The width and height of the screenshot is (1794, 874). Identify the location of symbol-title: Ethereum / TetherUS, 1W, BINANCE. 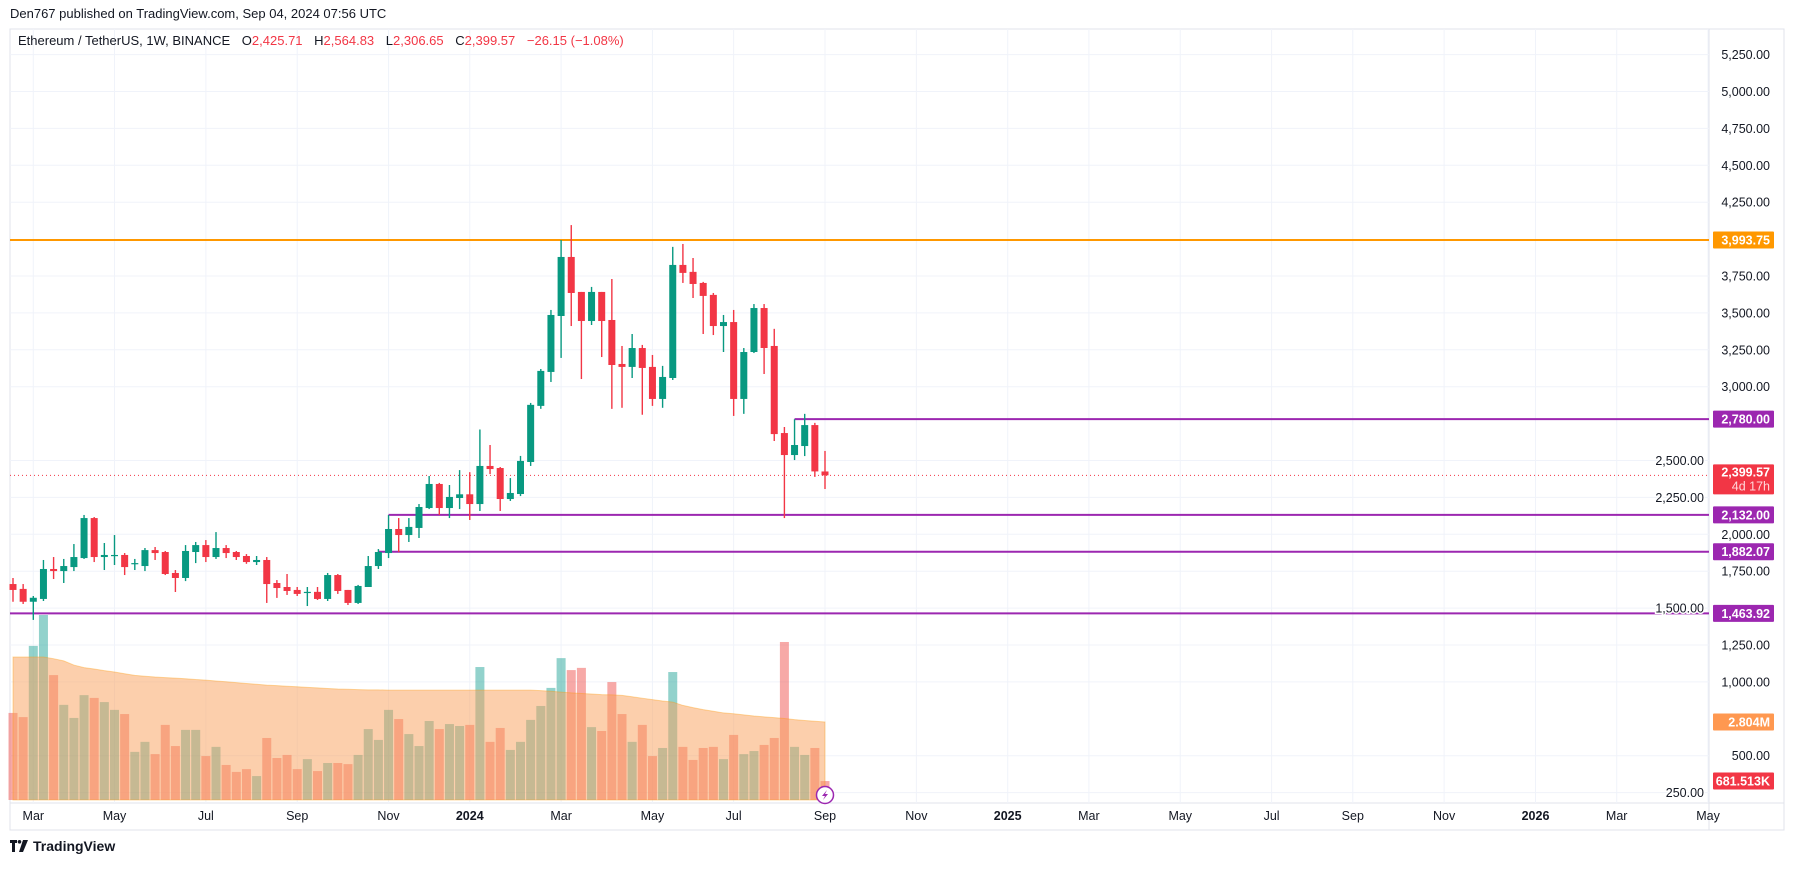
(124, 40).